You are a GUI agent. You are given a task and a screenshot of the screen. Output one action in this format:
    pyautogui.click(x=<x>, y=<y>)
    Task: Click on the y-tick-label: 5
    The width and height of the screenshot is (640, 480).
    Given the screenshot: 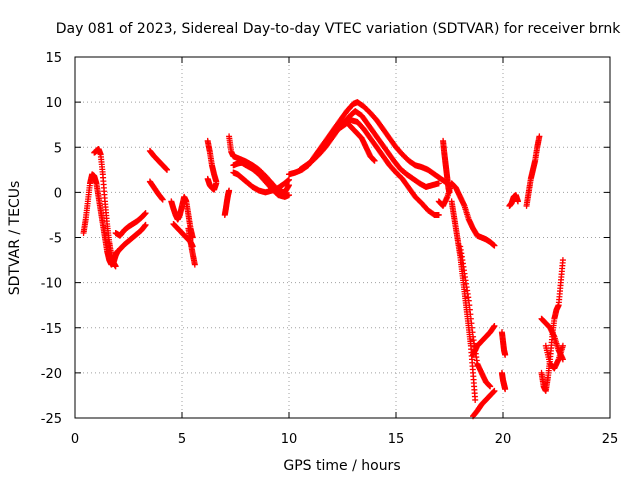 What is the action you would take?
    pyautogui.click(x=58, y=148)
    